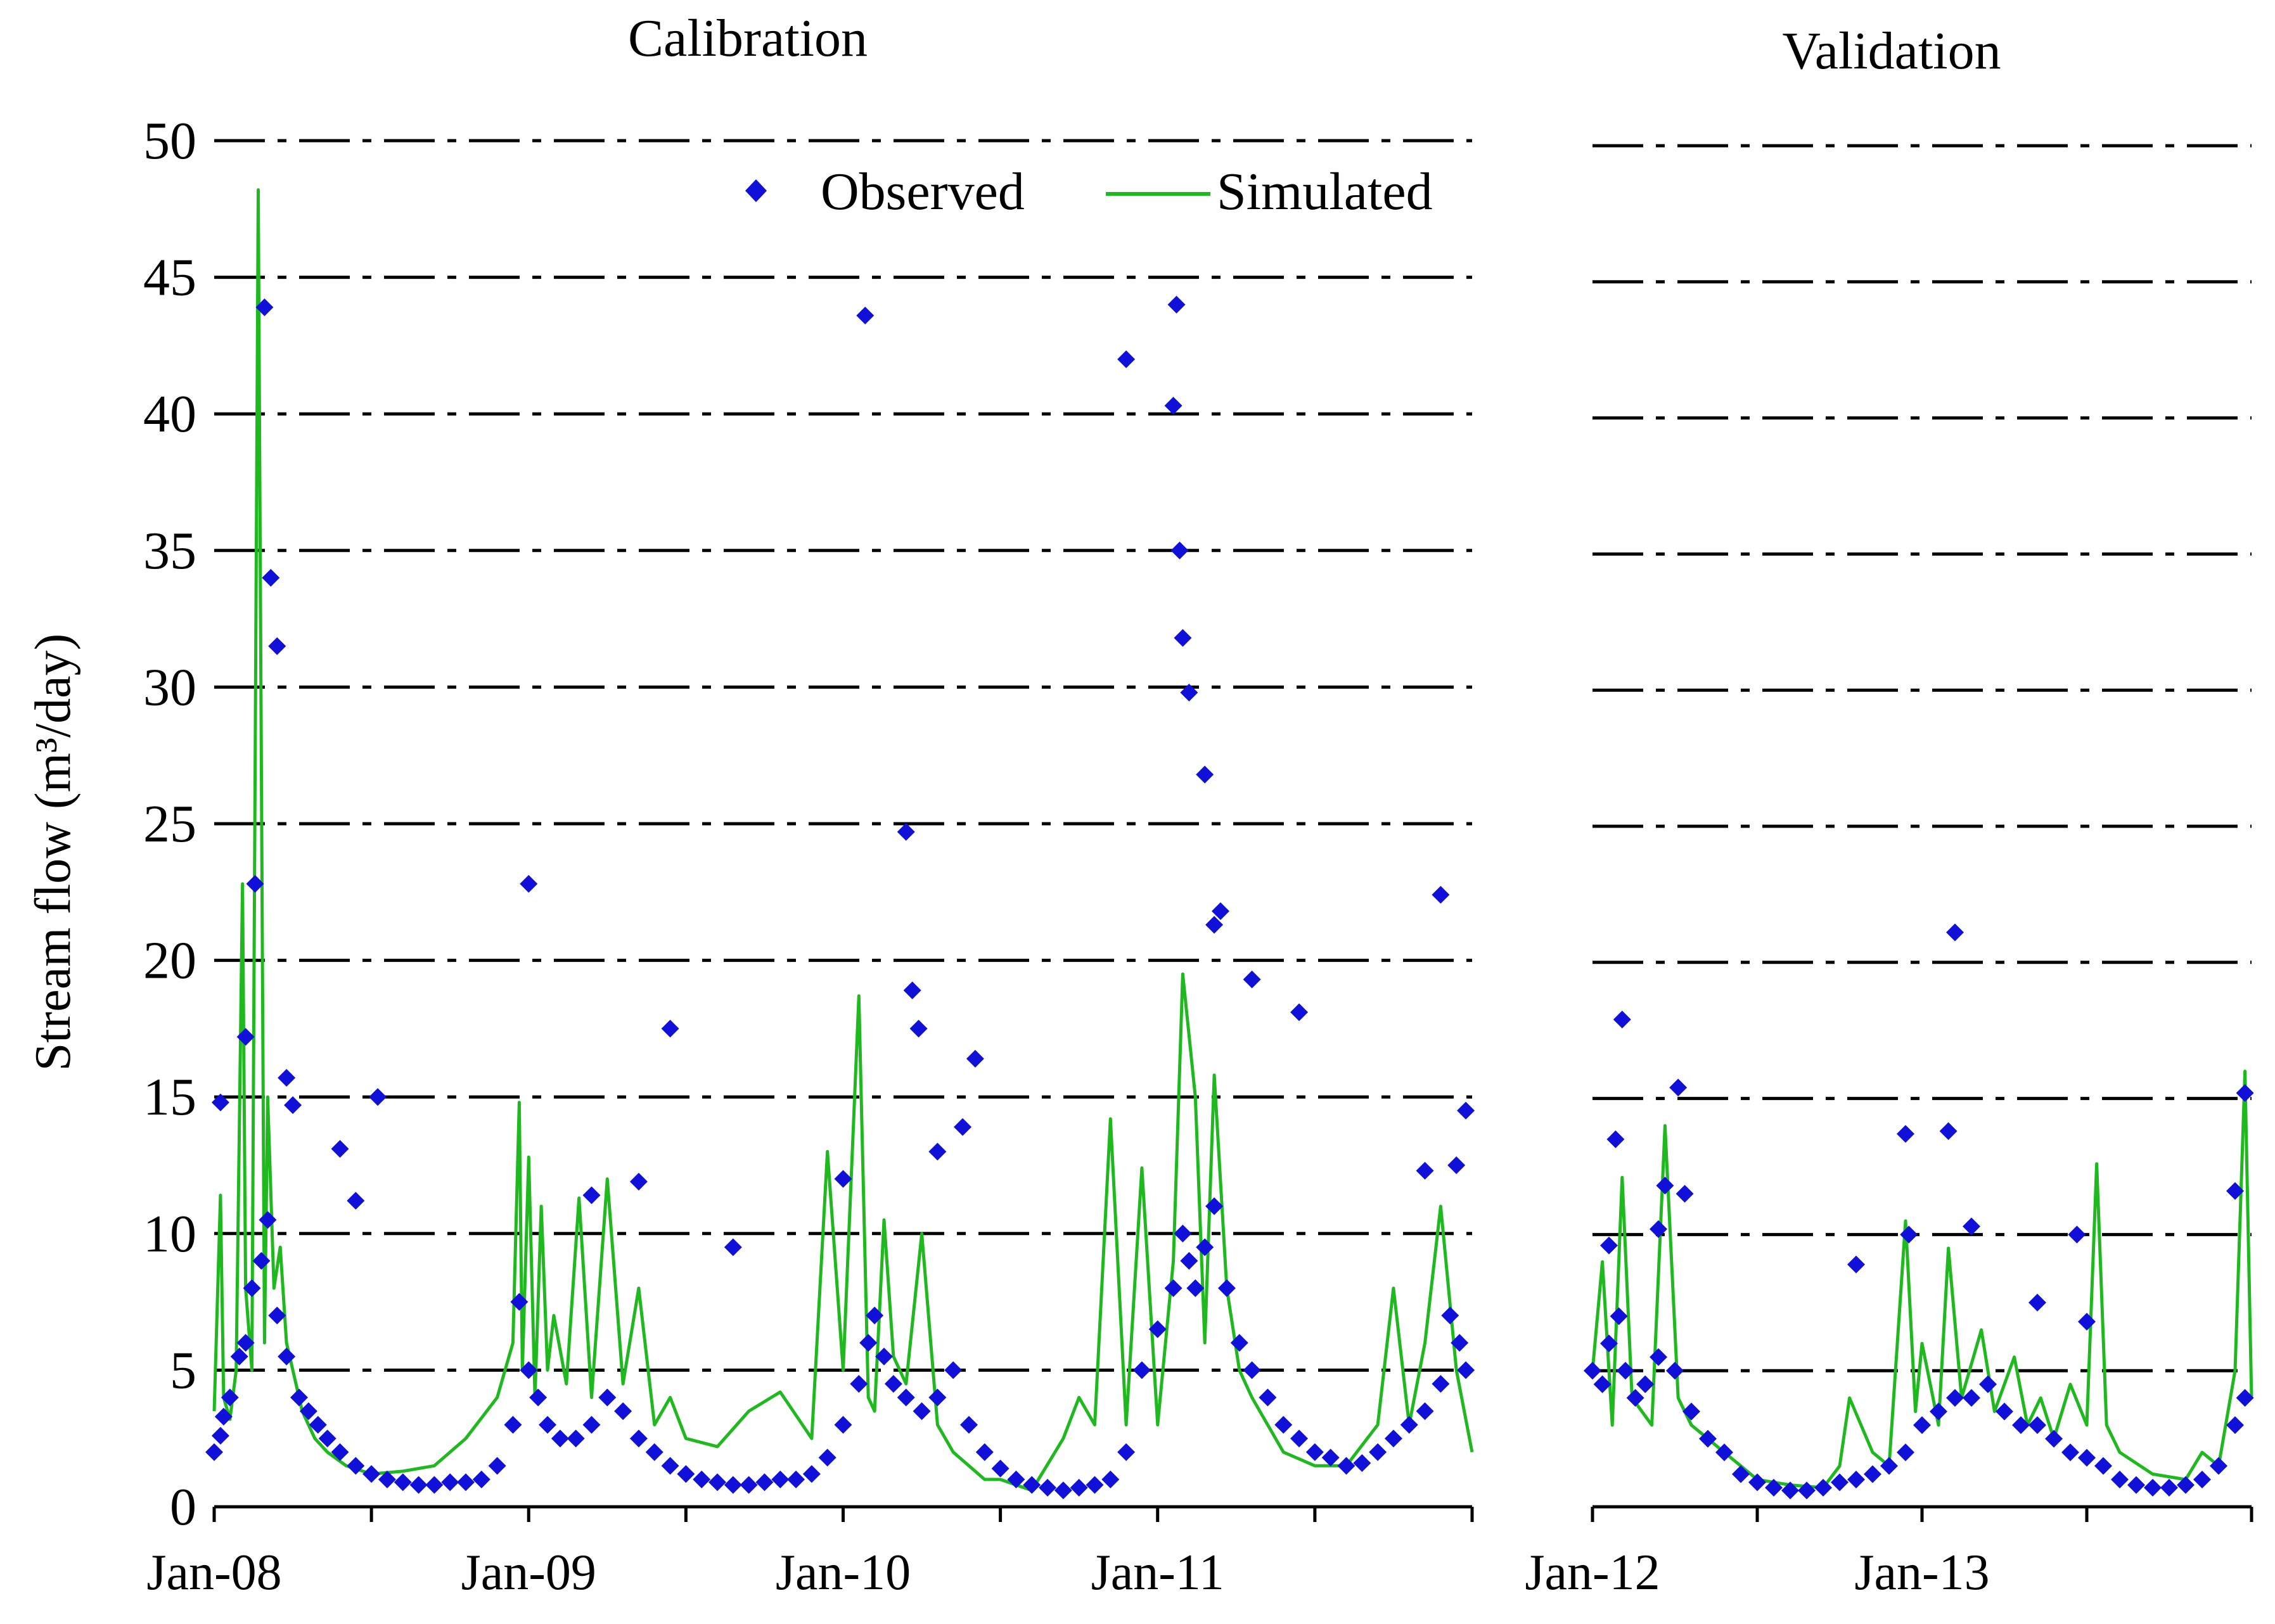 This screenshot has height=1624, width=2275. What do you see at coordinates (169, 1234) in the screenshot?
I see `y-tick-label: 10` at bounding box center [169, 1234].